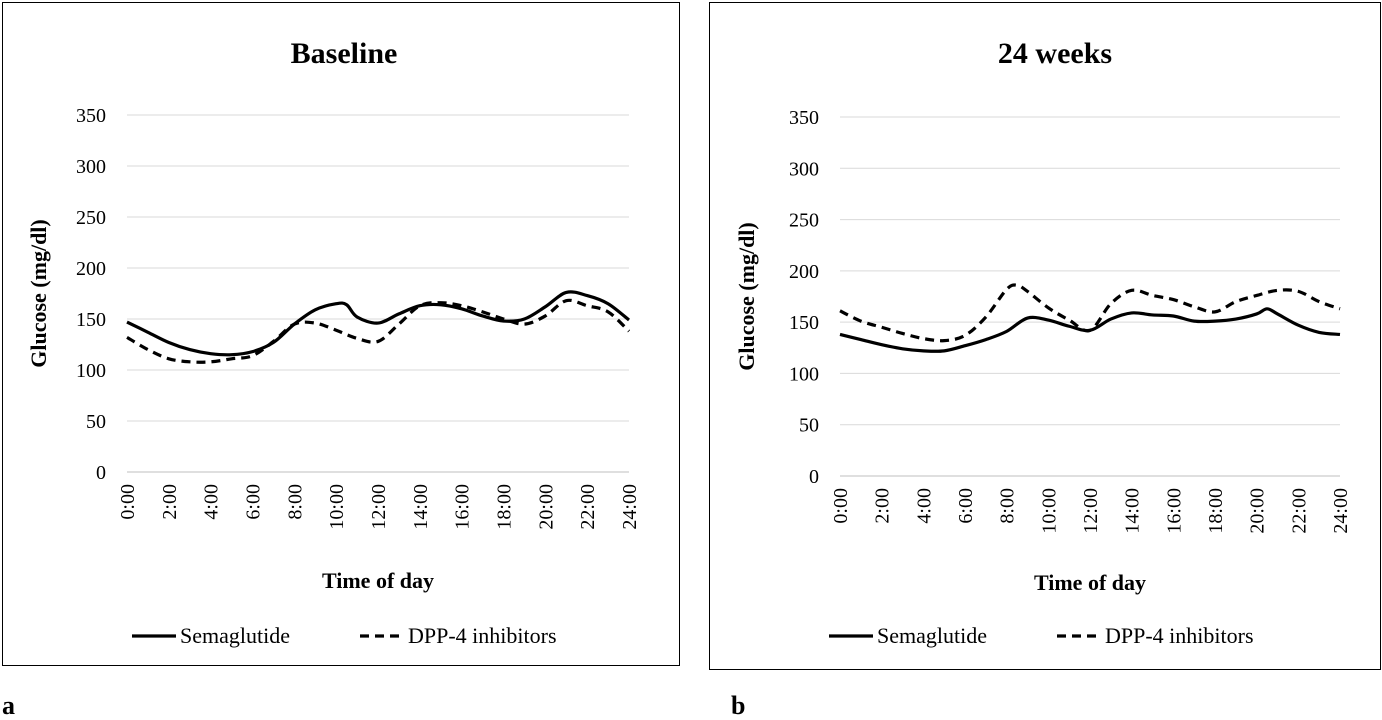 This screenshot has width=1382, height=720. What do you see at coordinates (738, 705) in the screenshot?
I see `panel-label-b: b` at bounding box center [738, 705].